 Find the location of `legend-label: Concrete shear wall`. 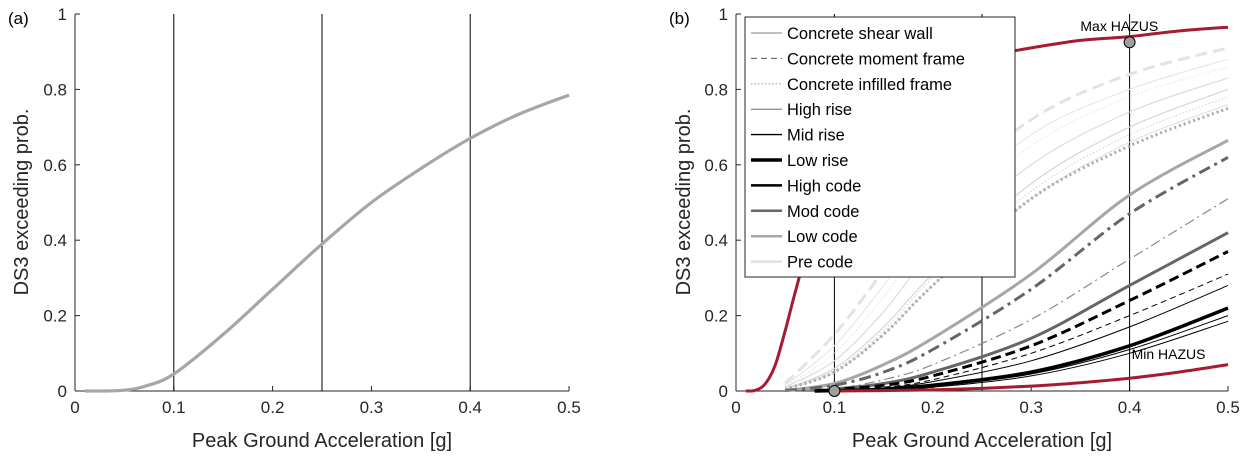

legend-label: Concrete shear wall is located at coordinates (860, 34).